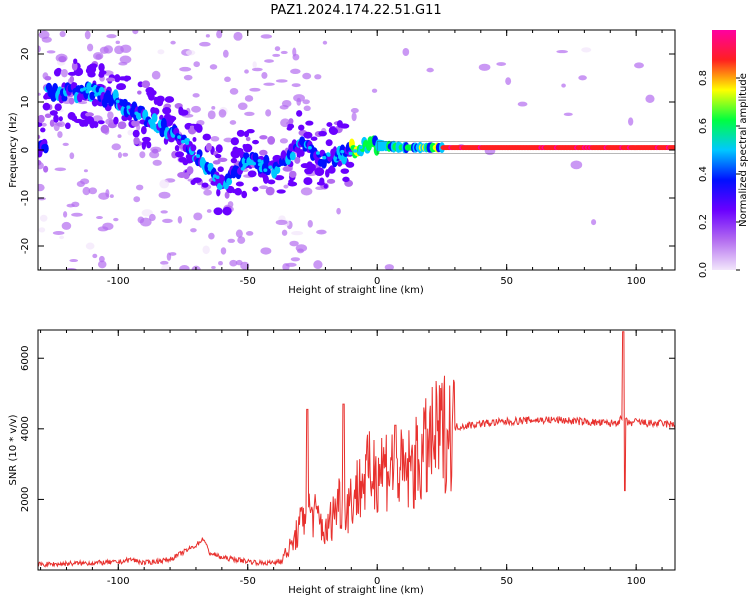 This screenshot has height=600, width=750. What do you see at coordinates (724, 150) in the screenshot?
I see `colorbar-gradient` at bounding box center [724, 150].